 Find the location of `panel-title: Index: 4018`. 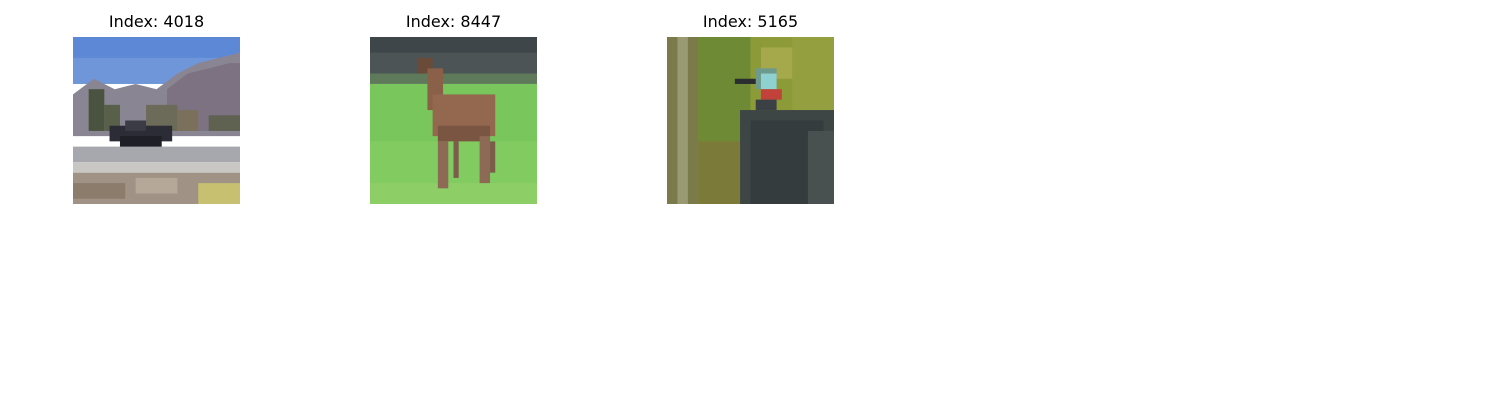

panel-title: Index: 4018 is located at coordinates (156, 21).